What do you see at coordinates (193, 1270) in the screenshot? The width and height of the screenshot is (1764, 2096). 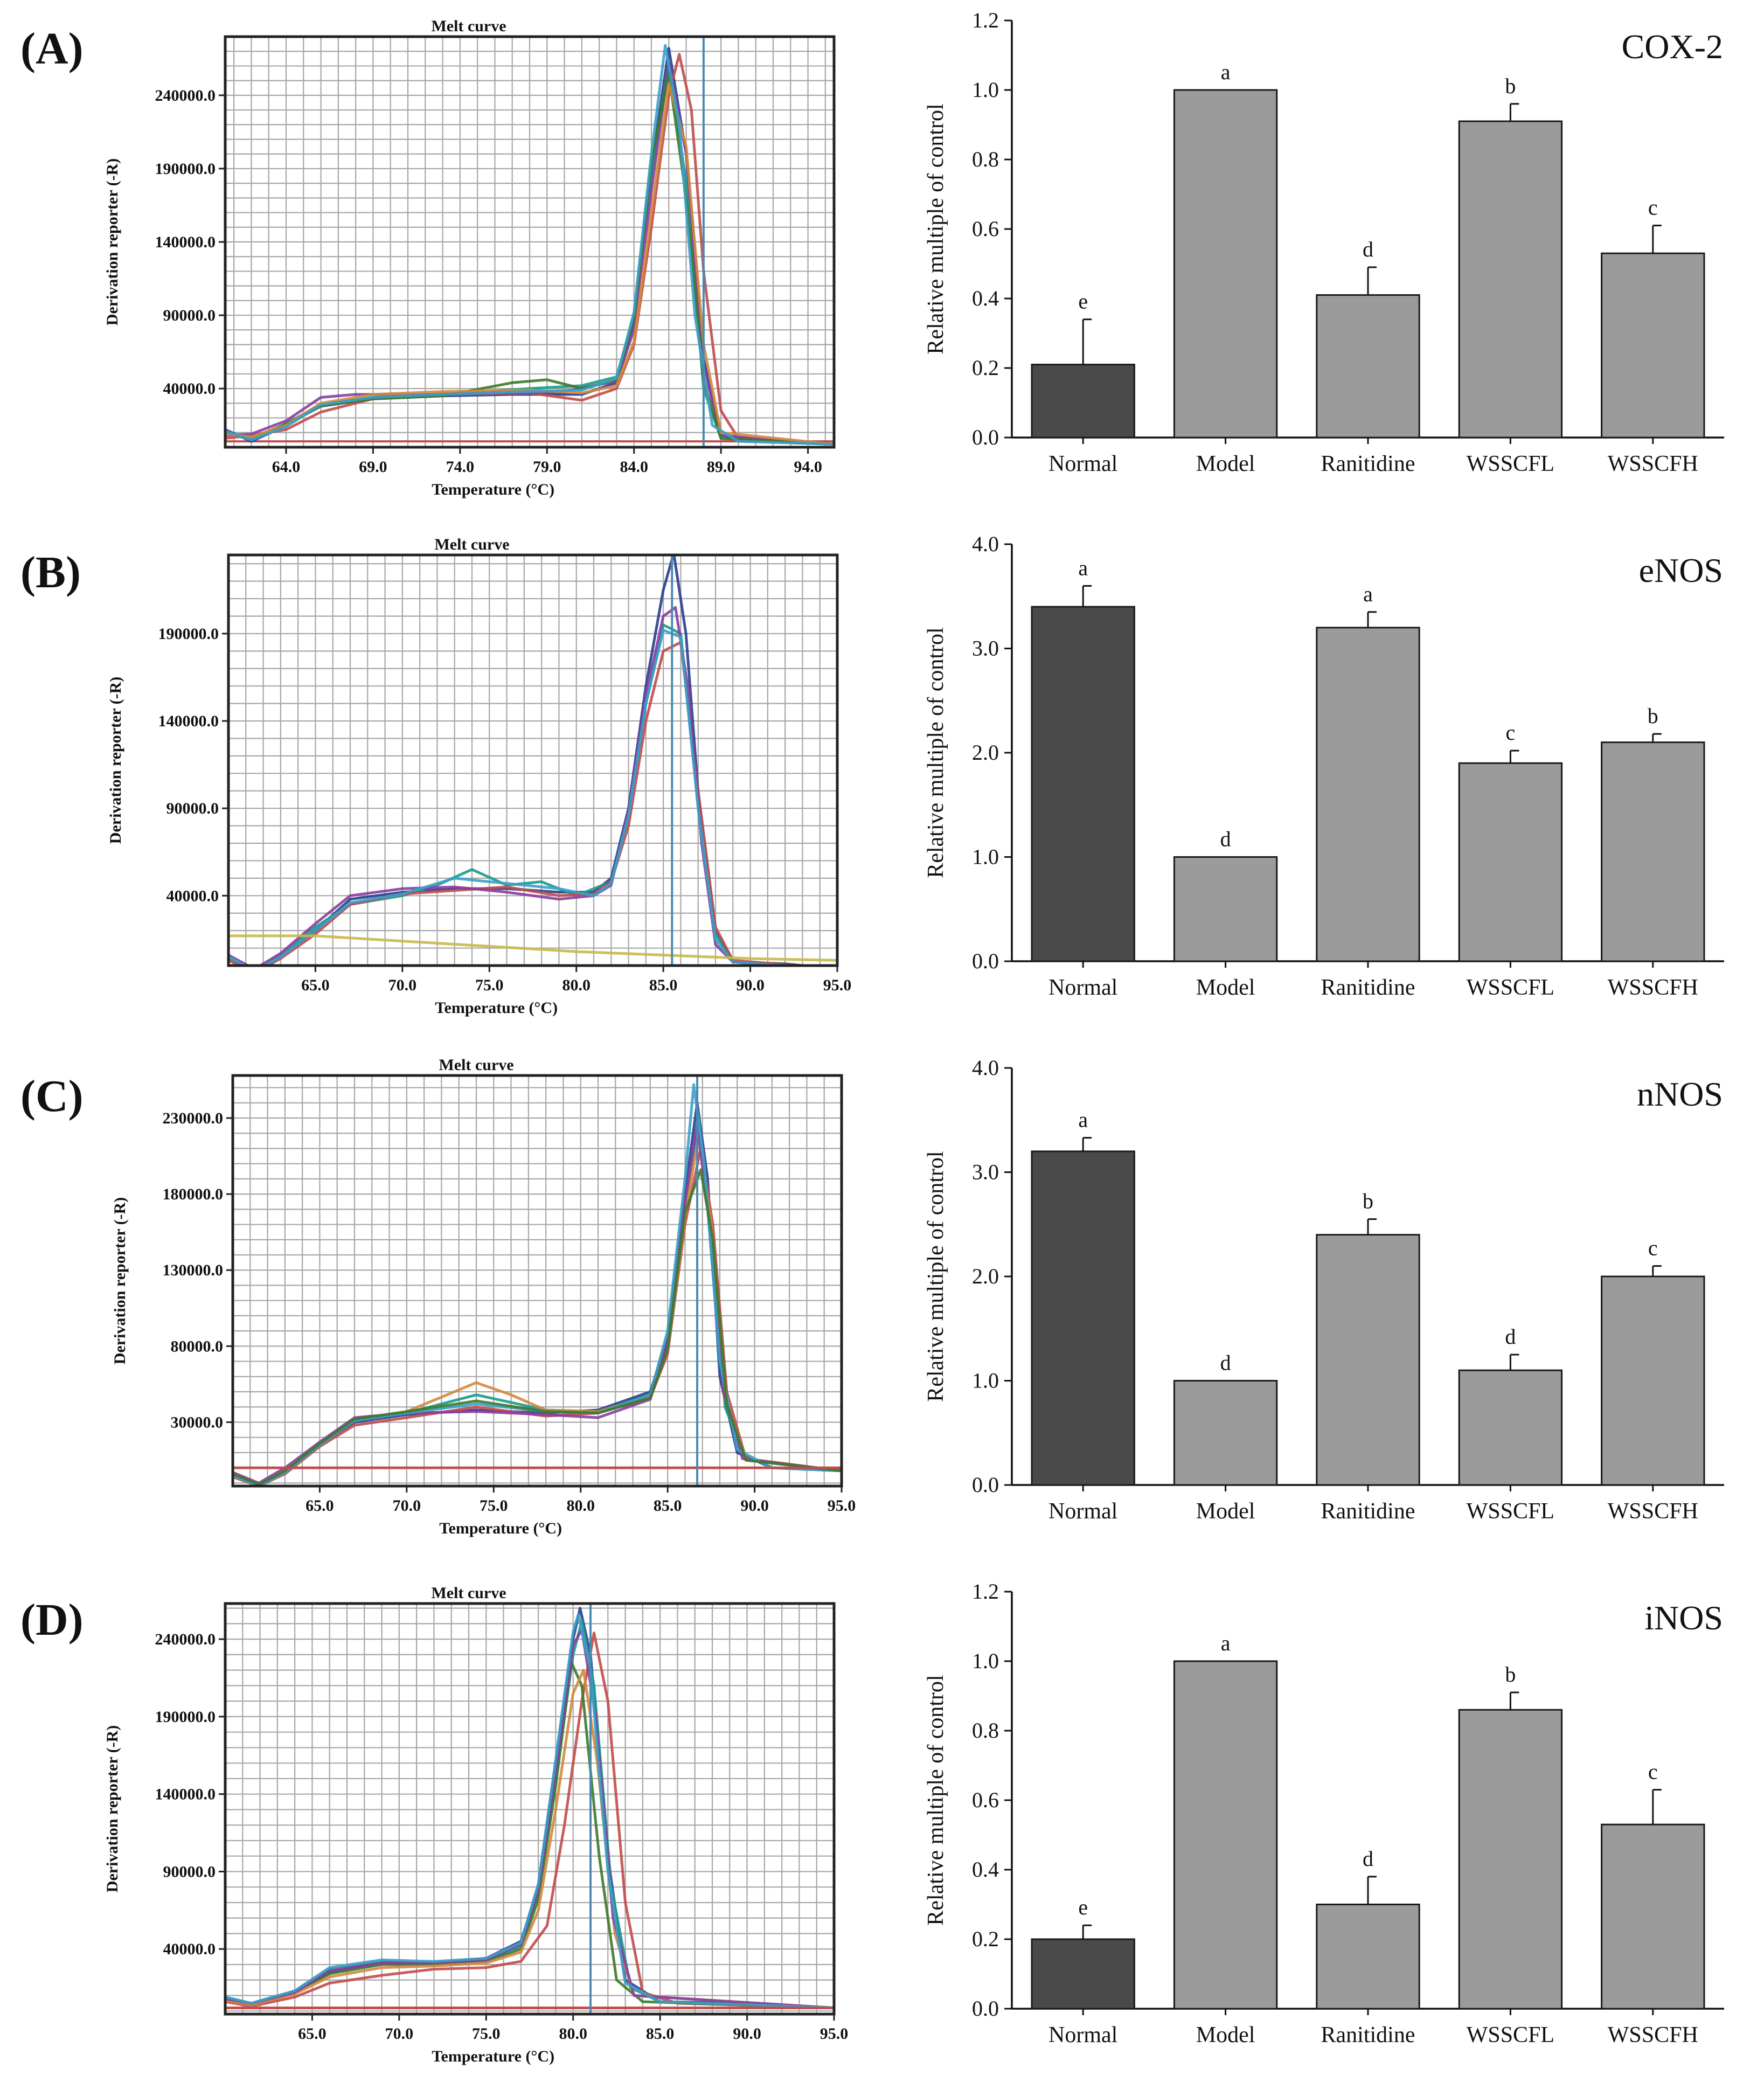 I see `y-tick-label: 130000.0` at bounding box center [193, 1270].